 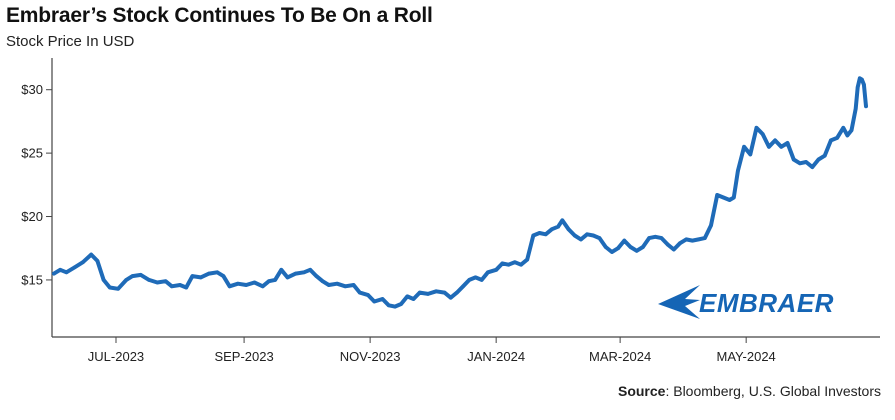 I want to click on source-text: : Bloomberg, U.S. Global Investors, so click(x=773, y=391).